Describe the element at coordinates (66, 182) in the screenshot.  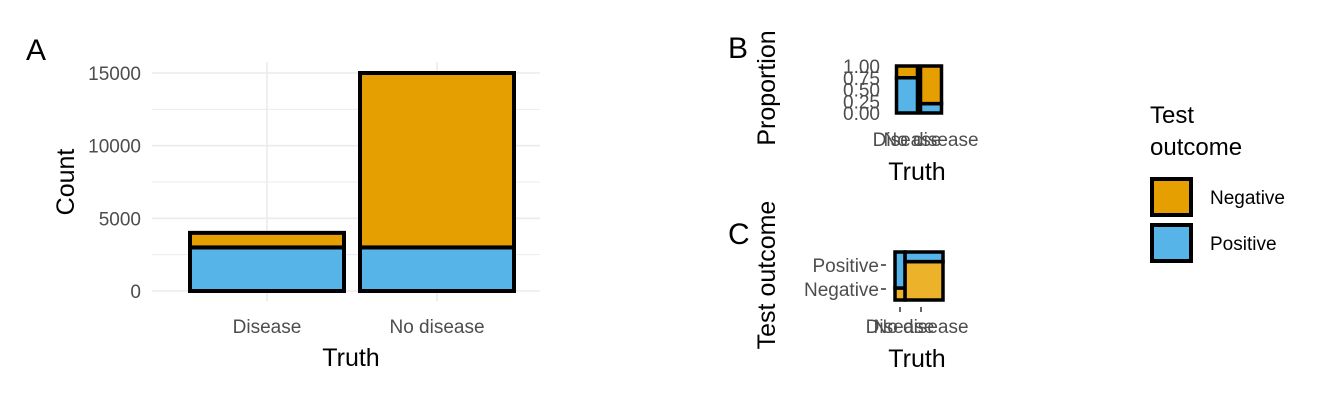
I see `panel-a-y-axis-title: Count` at that location.